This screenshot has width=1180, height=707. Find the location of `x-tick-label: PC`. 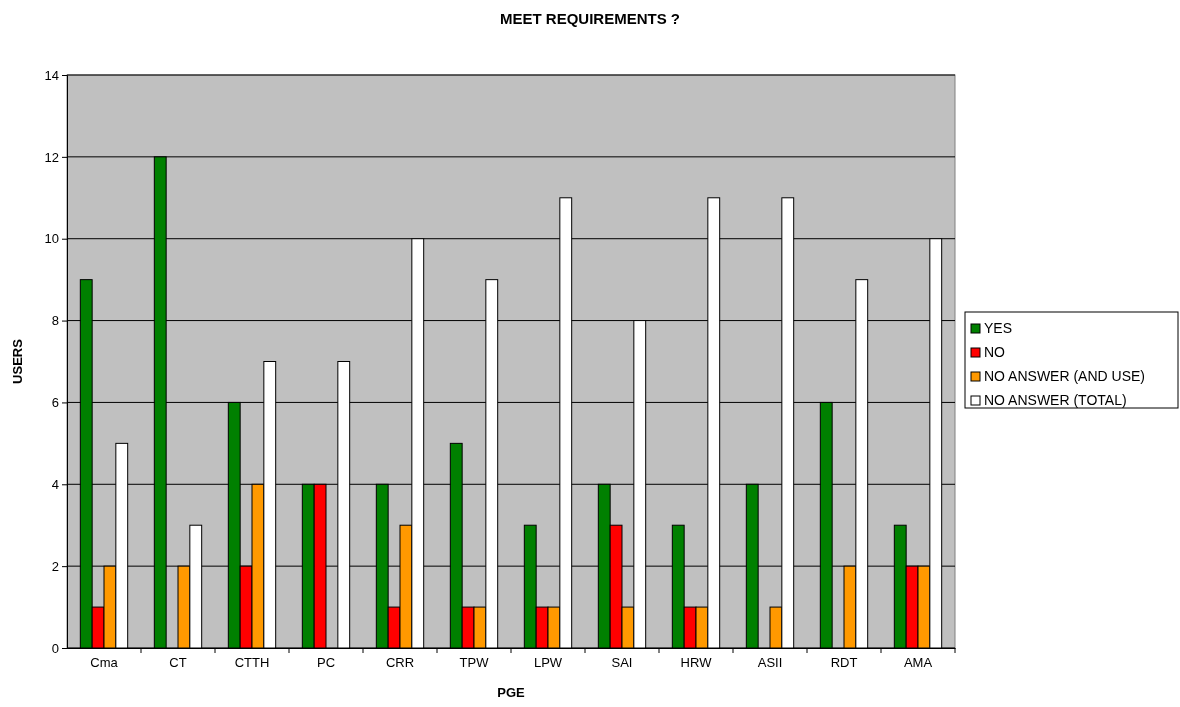

x-tick-label: PC is located at coordinates (326, 663).